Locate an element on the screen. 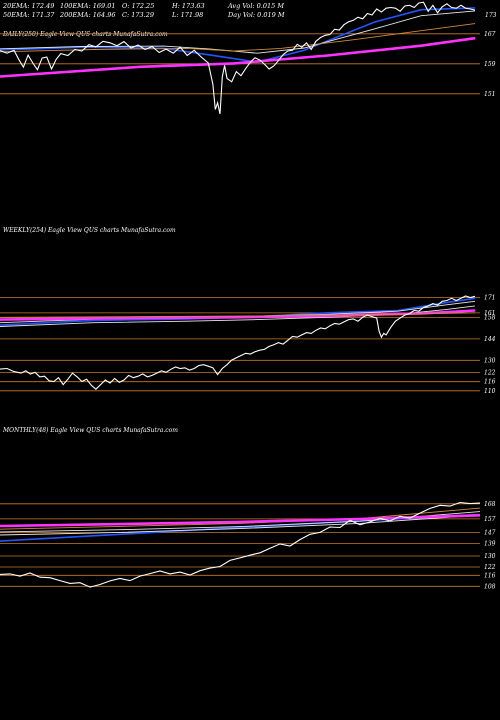 The width and height of the screenshot is (500, 720). weekly-tick-label: 161 is located at coordinates (489, 313).